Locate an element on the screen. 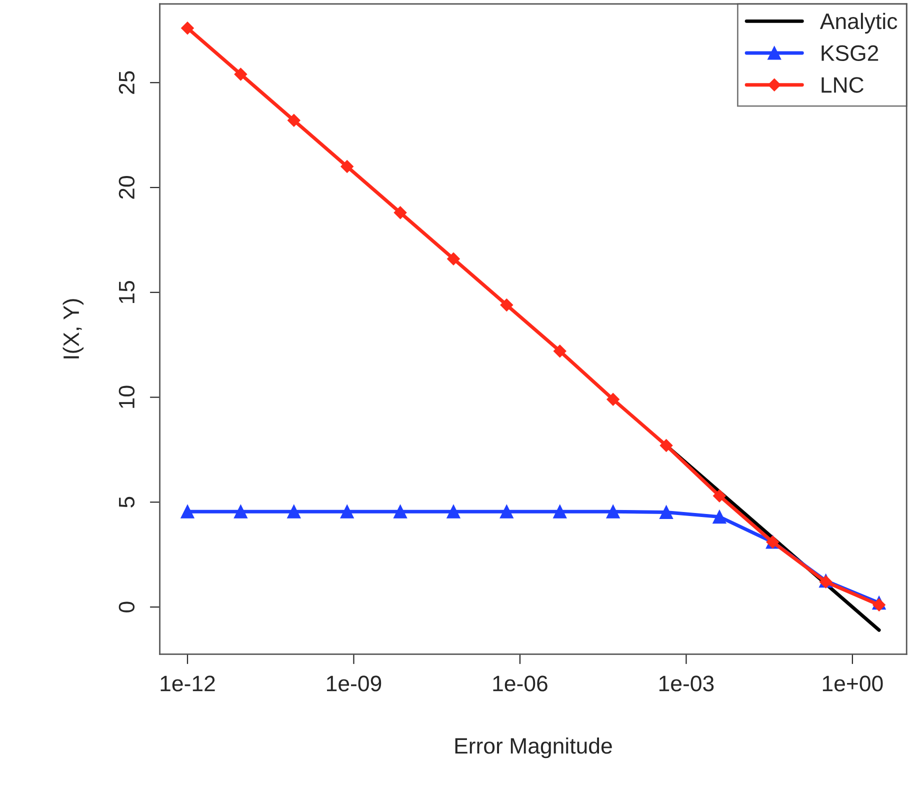 Image resolution: width=913 pixels, height=793 pixels. legend-label: KSG2 is located at coordinates (850, 53).